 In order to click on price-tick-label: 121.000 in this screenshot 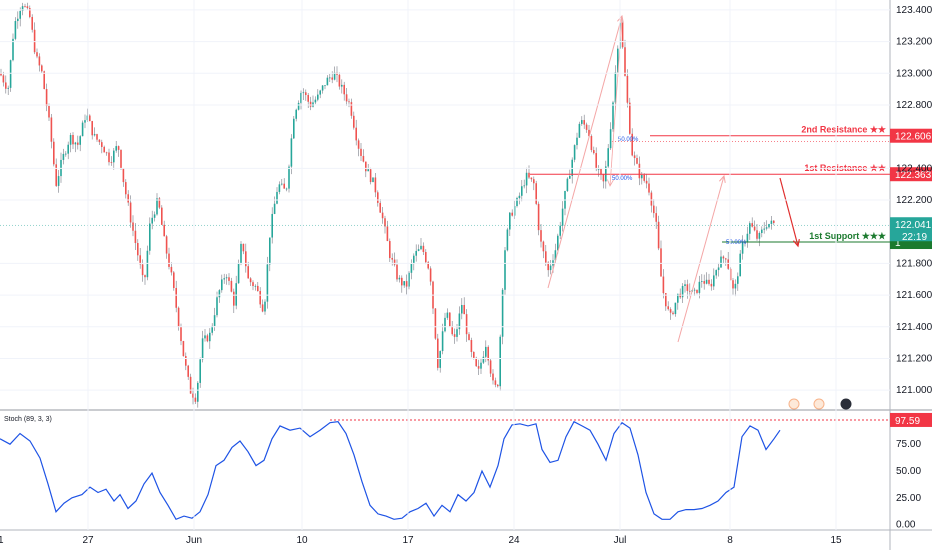, I will do `click(914, 390)`.